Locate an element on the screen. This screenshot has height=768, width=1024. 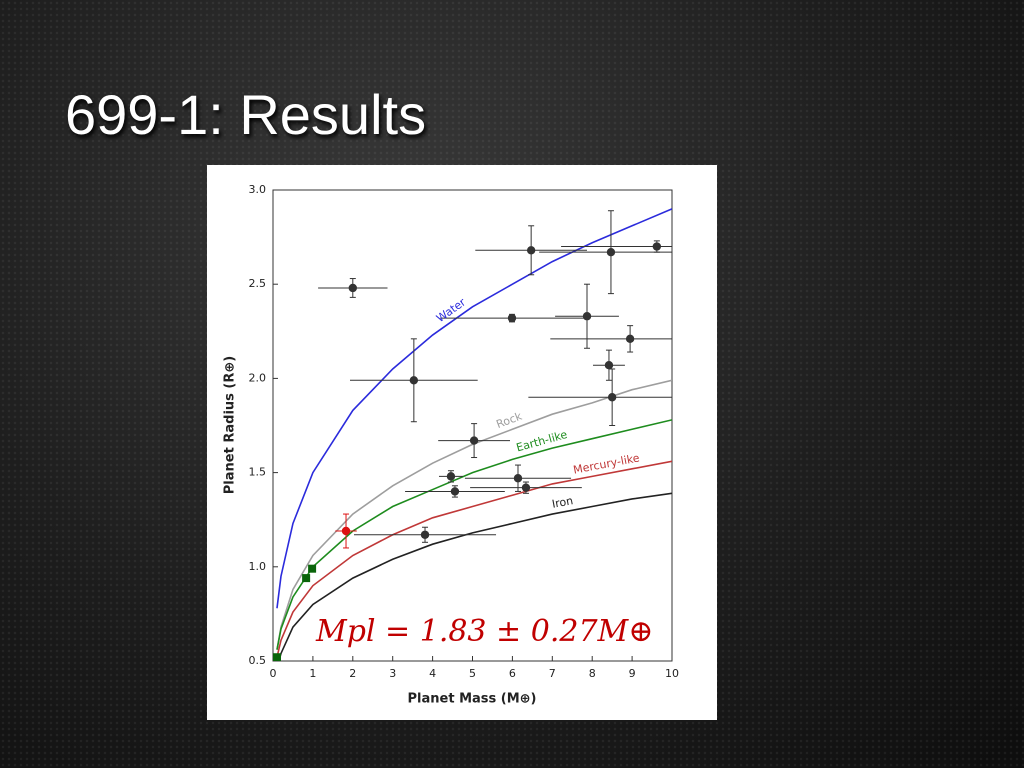
x-tick-label: 6 is located at coordinates (512, 673).